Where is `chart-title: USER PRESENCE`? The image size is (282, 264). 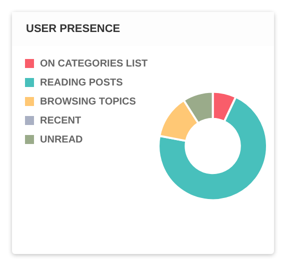 chart-title: USER PRESENCE is located at coordinates (143, 29).